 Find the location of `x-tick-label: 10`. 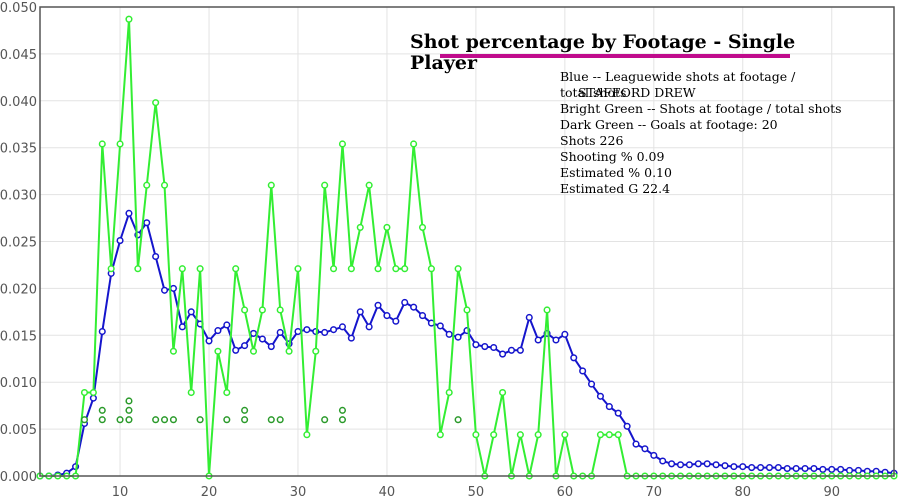

x-tick-label: 10 is located at coordinates (120, 492).